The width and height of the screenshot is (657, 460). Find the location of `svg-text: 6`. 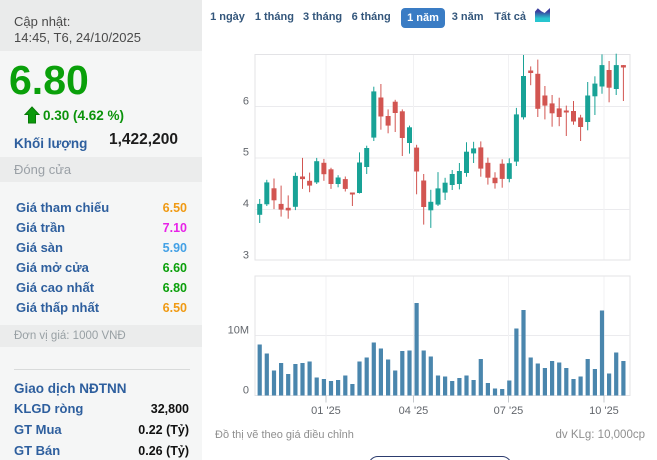

svg-text: 6 is located at coordinates (246, 102).